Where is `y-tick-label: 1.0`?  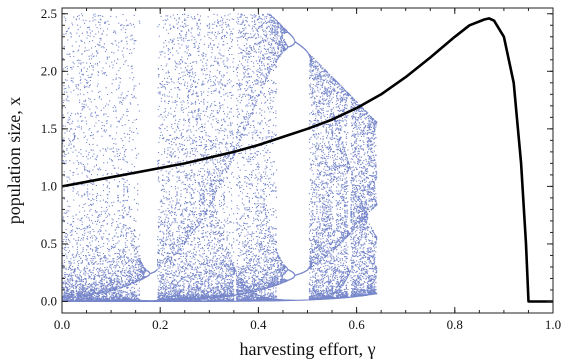
y-tick-label: 1.0 is located at coordinates (49, 185).